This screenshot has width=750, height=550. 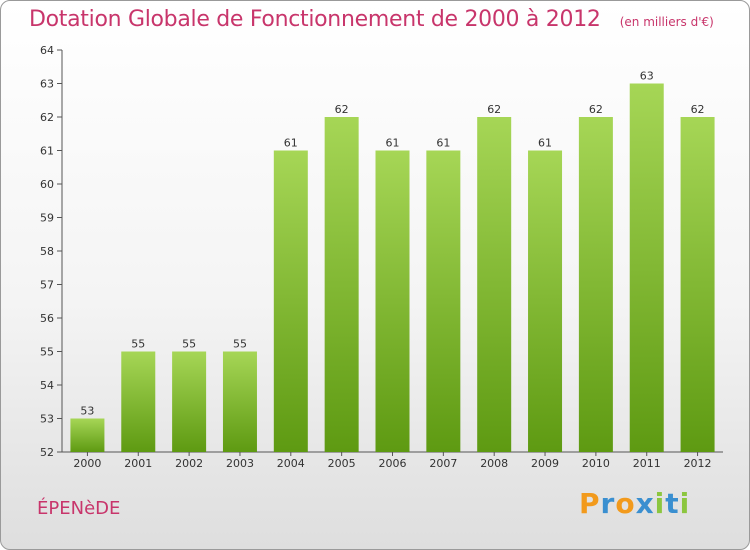 What do you see at coordinates (608, 503) in the screenshot?
I see `logo-letter: r` at bounding box center [608, 503].